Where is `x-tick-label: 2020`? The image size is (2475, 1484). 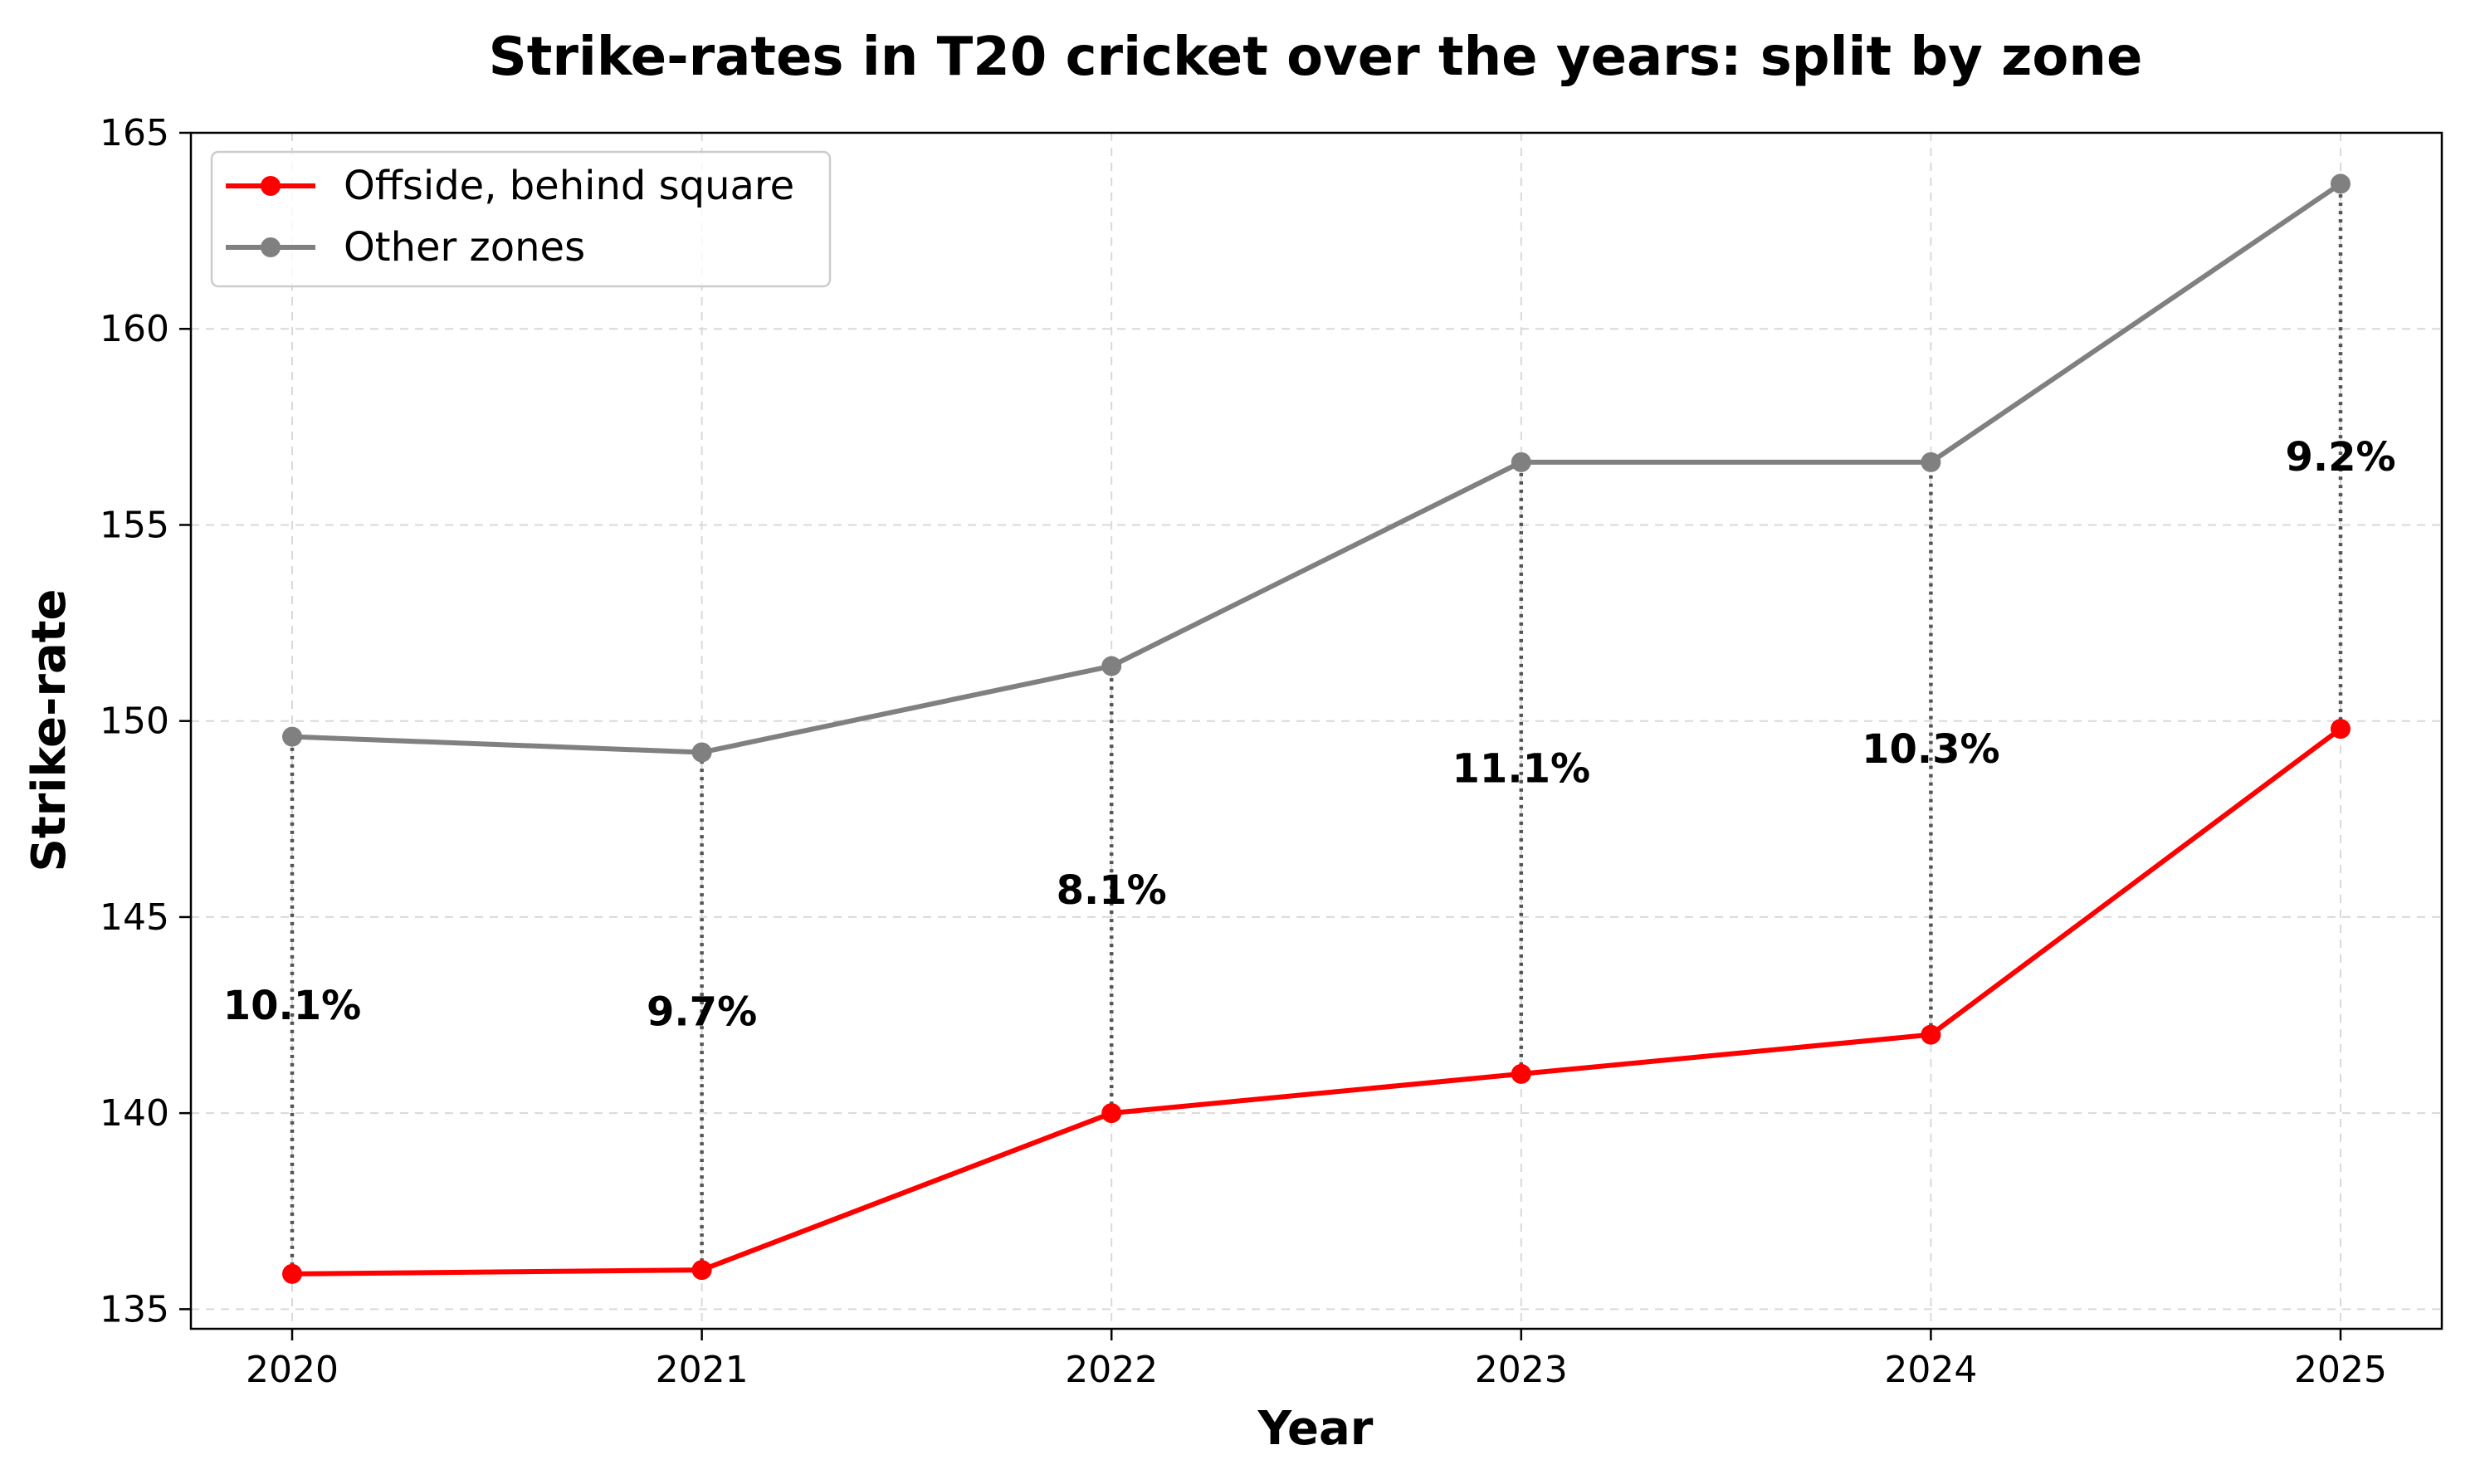 x-tick-label: 2020 is located at coordinates (293, 1370).